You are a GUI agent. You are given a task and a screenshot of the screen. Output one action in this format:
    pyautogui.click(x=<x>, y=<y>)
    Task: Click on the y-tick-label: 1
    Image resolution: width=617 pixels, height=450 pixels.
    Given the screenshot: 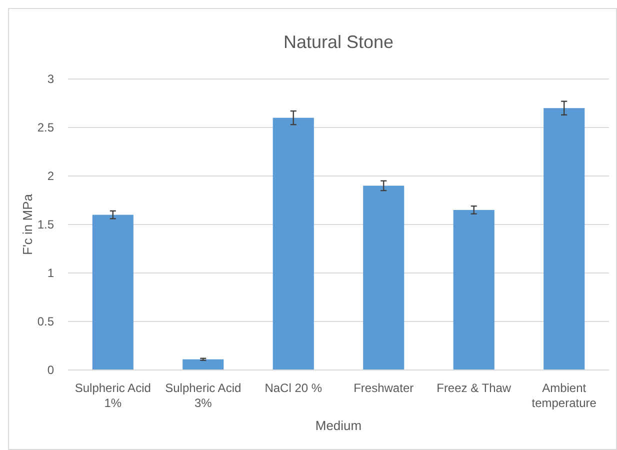 What is the action you would take?
    pyautogui.click(x=50, y=273)
    